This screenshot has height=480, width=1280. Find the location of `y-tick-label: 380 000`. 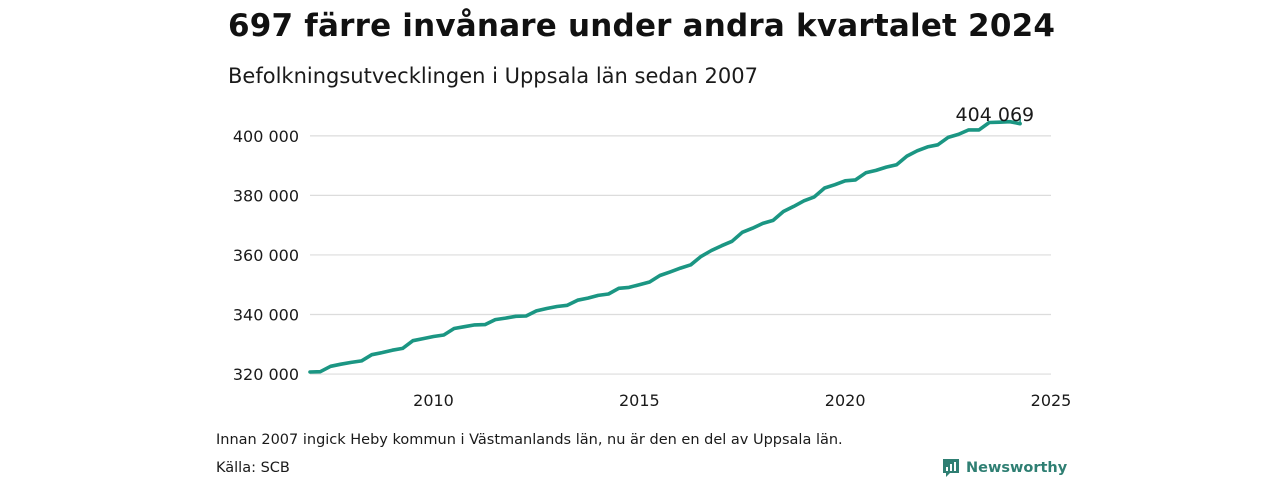

y-tick-label: 380 000 is located at coordinates (266, 195).